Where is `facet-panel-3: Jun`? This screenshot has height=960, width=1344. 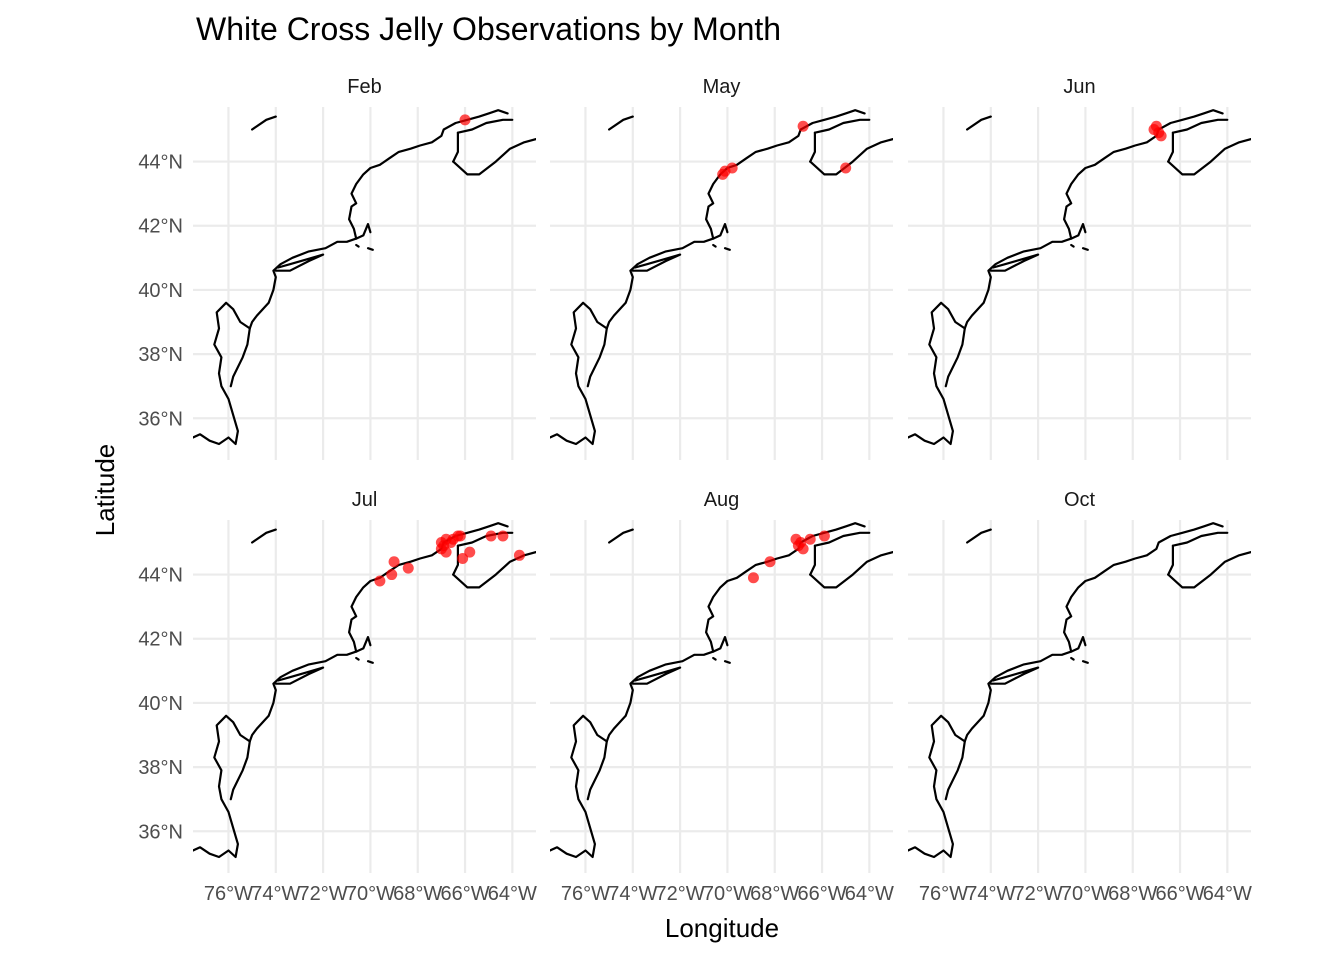 facet-panel-3: Jun is located at coordinates (1079, 268).